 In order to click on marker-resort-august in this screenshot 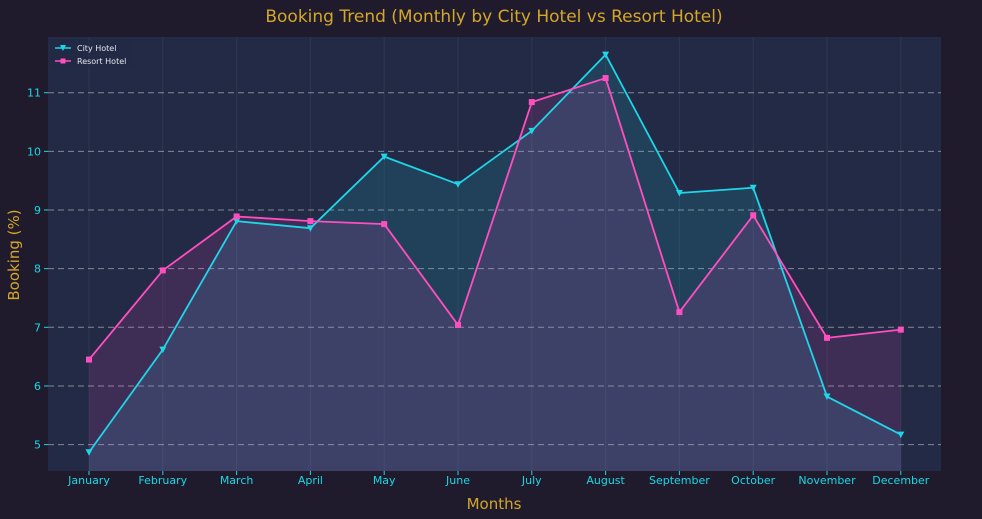, I will do `click(605, 78)`.